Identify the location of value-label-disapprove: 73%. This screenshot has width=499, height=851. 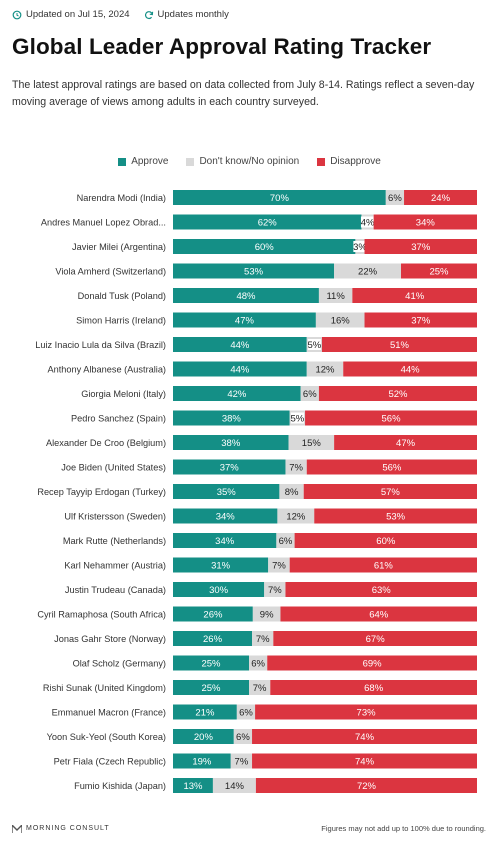
(367, 712).